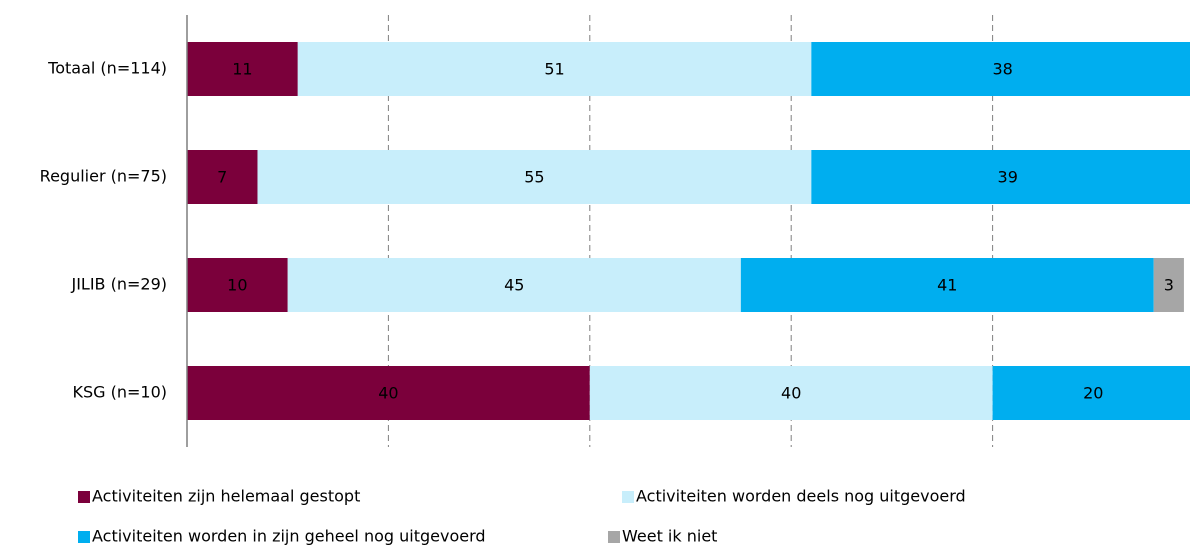 This screenshot has height=547, width=1190. What do you see at coordinates (119, 392) in the screenshot?
I see `y-tick-label: KSG (n=10)` at bounding box center [119, 392].